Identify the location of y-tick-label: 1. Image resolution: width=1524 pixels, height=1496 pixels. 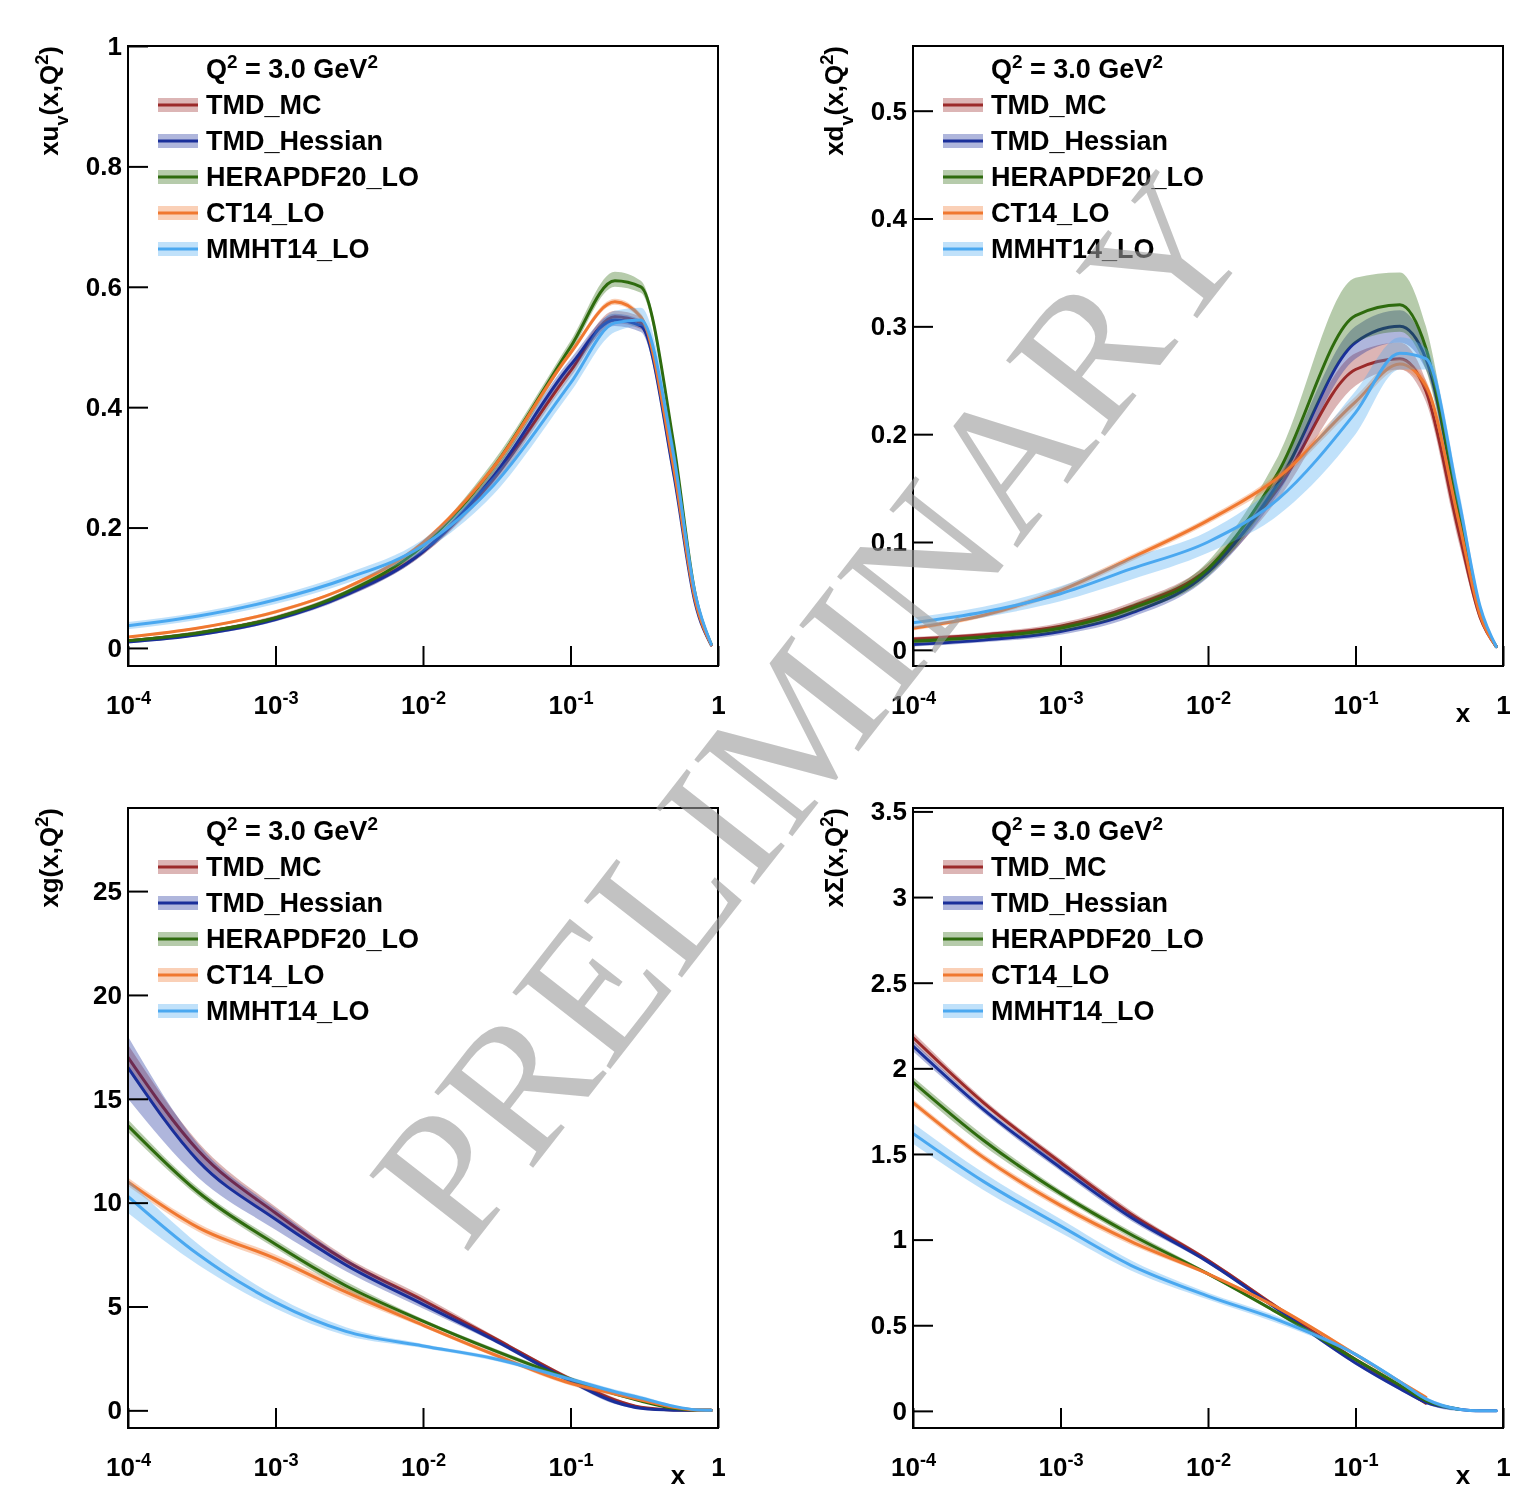
(114, 45).